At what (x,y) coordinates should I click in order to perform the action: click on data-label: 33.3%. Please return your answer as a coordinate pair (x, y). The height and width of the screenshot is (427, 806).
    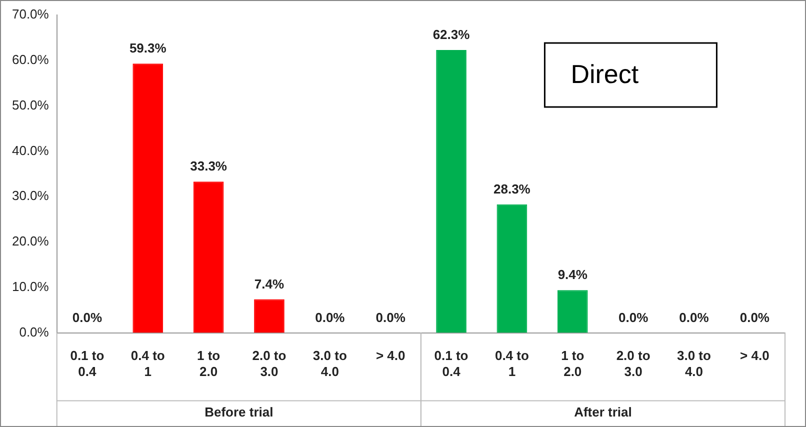
    Looking at the image, I should click on (209, 166).